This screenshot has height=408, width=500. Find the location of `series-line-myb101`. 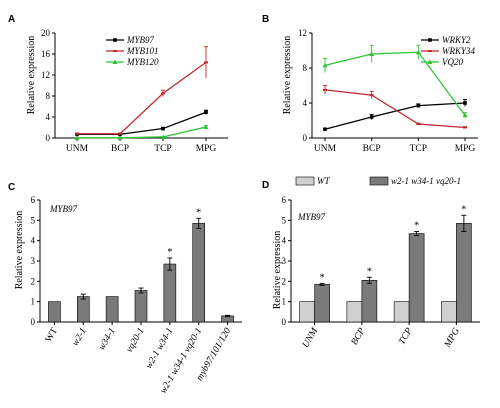

series-line-myb101 is located at coordinates (142, 98).